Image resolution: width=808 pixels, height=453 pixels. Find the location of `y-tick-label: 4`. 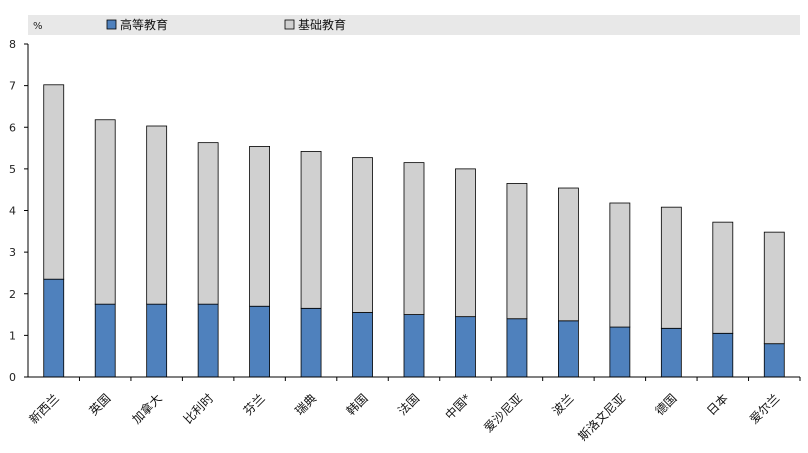

y-tick-label: 4 is located at coordinates (12, 211).